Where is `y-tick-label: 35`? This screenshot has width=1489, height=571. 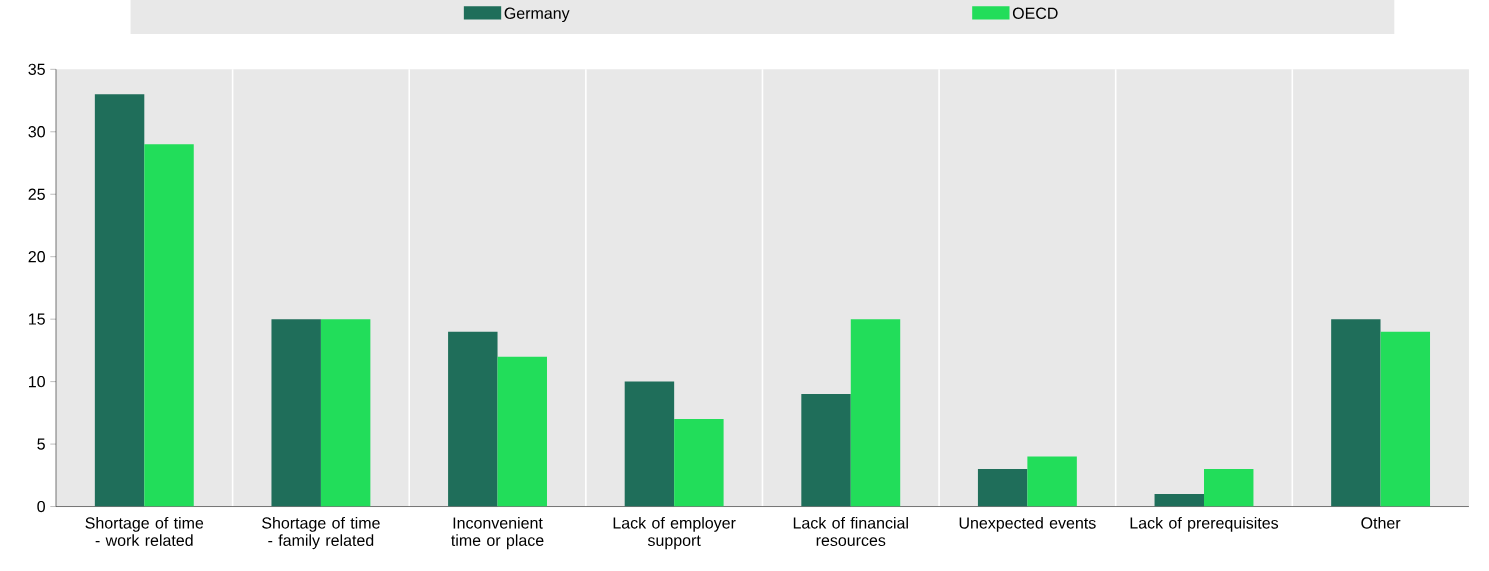 y-tick-label: 35 is located at coordinates (36, 69).